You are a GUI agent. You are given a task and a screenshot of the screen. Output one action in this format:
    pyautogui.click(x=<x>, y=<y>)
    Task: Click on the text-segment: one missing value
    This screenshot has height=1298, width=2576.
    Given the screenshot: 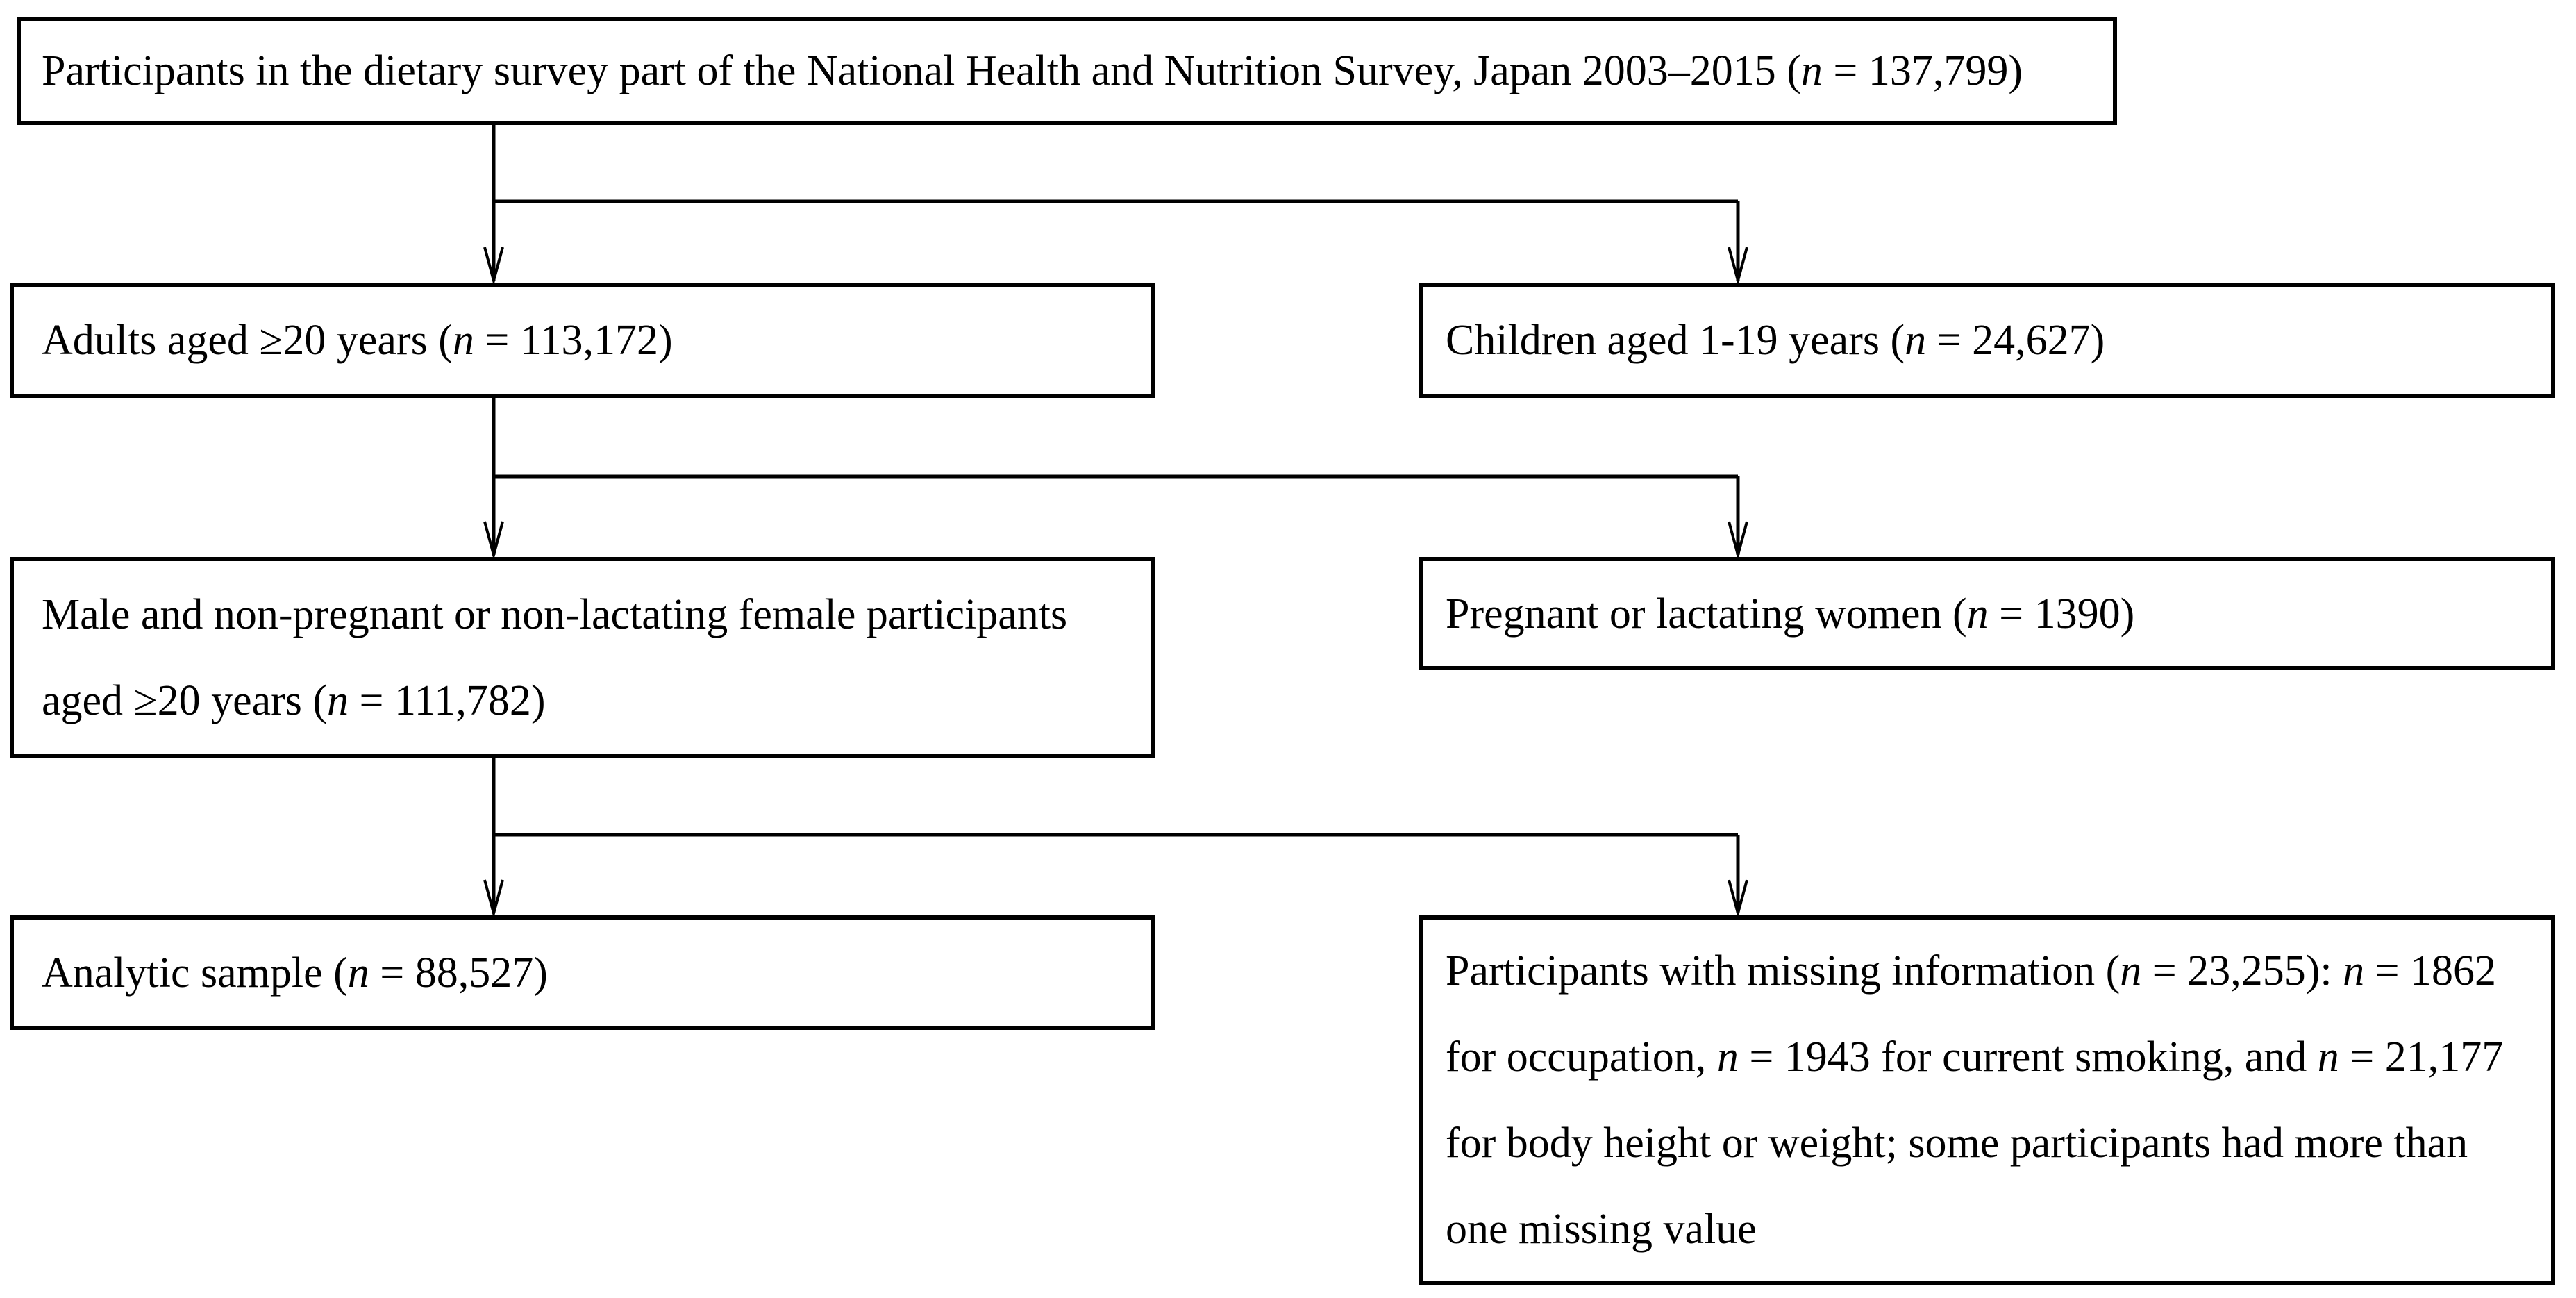 What is the action you would take?
    pyautogui.click(x=1601, y=1229)
    